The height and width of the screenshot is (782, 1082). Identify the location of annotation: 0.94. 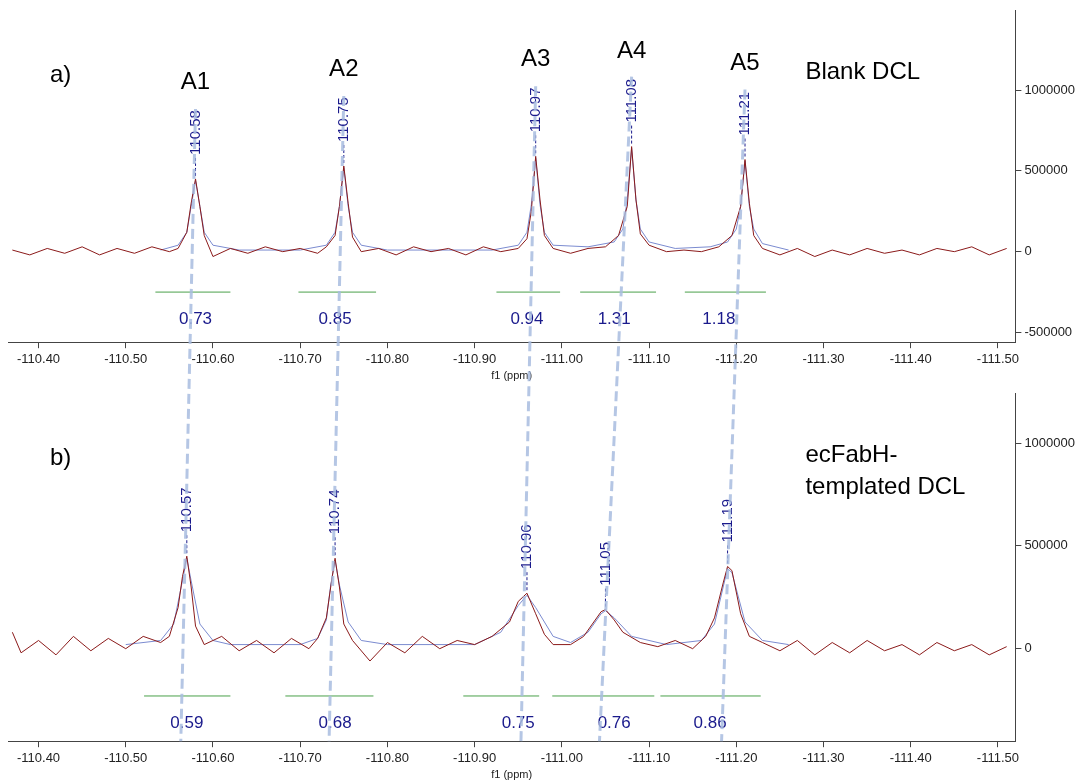
(527, 318).